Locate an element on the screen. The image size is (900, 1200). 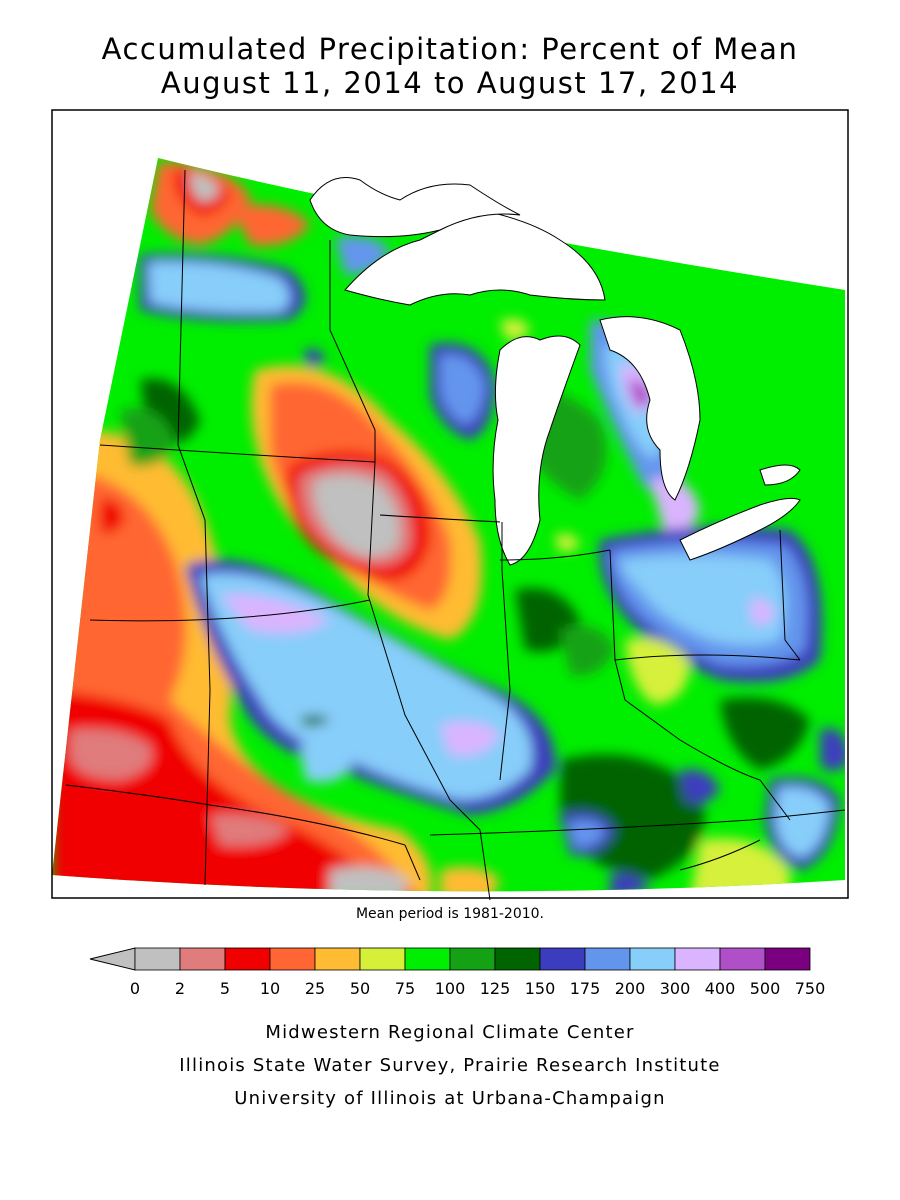
legend-tick-label: 125 is located at coordinates (495, 988).